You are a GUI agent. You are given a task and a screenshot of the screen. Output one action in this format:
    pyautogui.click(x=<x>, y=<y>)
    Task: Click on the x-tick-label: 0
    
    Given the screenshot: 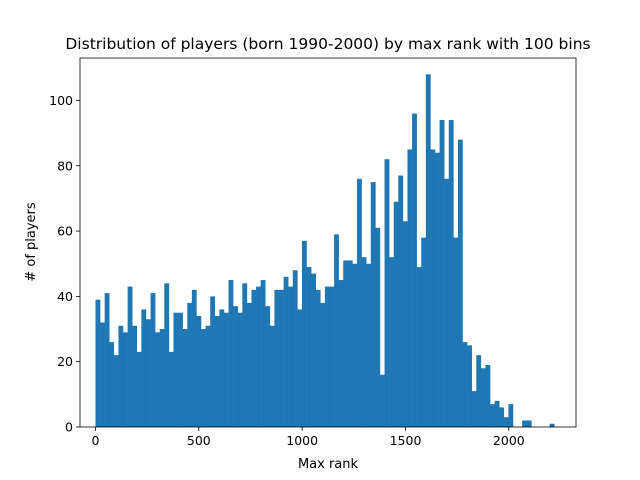 What is the action you would take?
    pyautogui.click(x=96, y=440)
    